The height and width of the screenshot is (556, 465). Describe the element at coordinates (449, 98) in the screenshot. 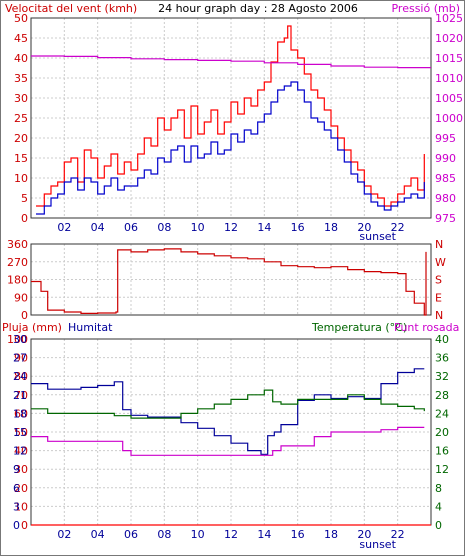

I see `y-tick-label-right: 1005` at that location.